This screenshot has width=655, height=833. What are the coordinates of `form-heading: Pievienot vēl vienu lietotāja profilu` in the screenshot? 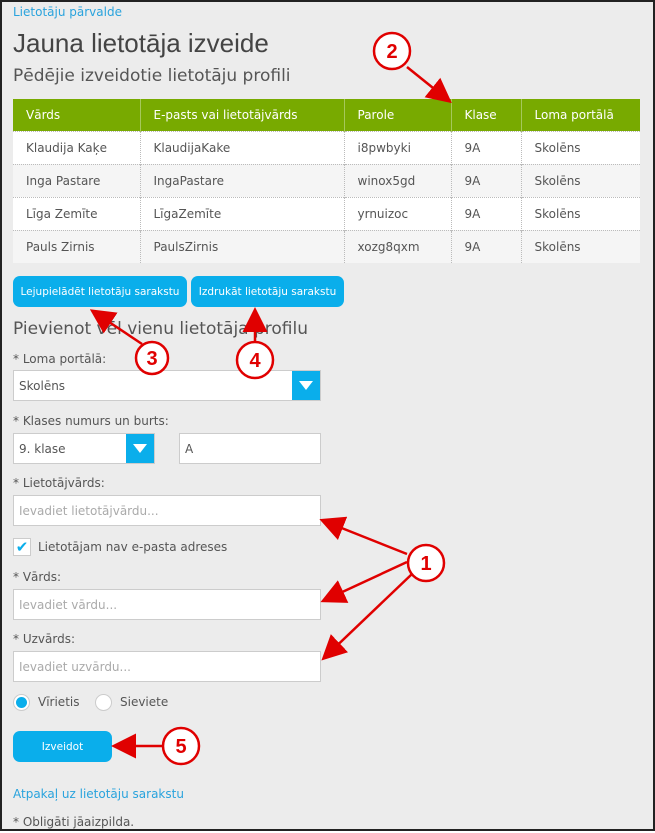 It's located at (161, 329).